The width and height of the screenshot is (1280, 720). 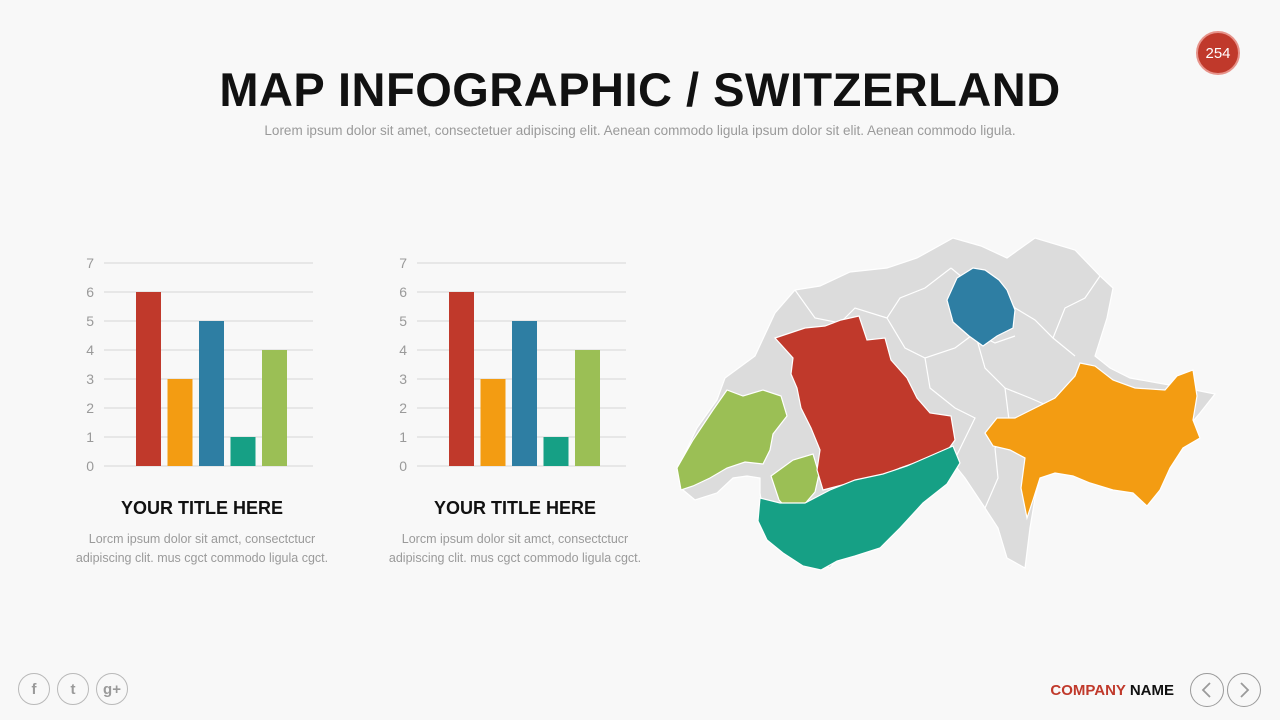 What do you see at coordinates (202, 539) in the screenshot?
I see `chart-caption-1-line-1: Lorcm ipsum dolor sit amct, consectctucr` at bounding box center [202, 539].